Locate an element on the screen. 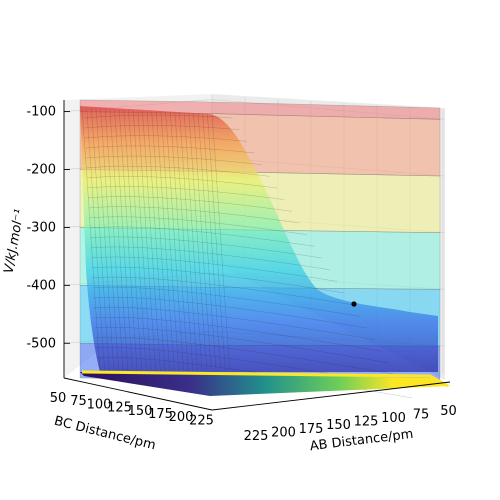 The image size is (500, 500). ab-tick-label: 75 is located at coordinates (421, 414).